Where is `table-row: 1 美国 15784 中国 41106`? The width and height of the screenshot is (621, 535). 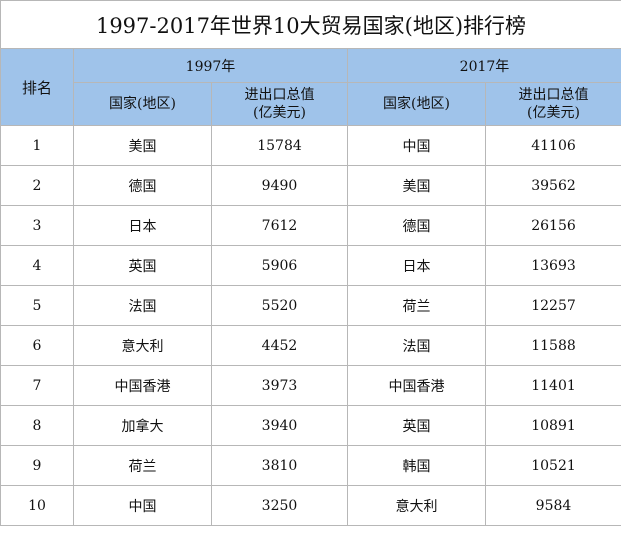
table-row: 1 美国 15784 中国 41106 is located at coordinates (310, 145).